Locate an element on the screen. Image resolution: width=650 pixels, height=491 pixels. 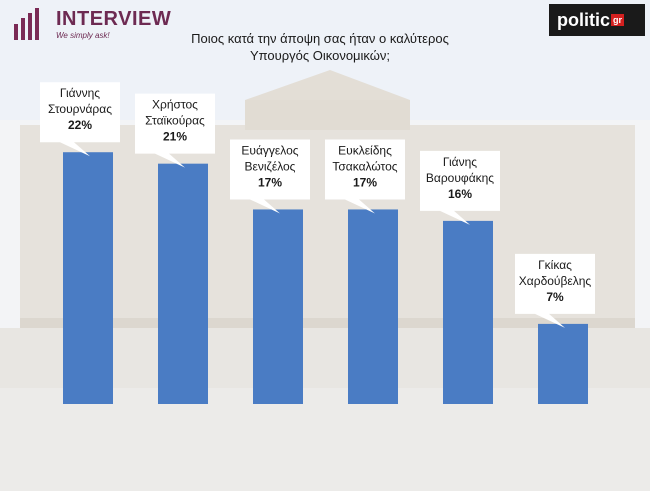
value-label-4: 17% is located at coordinates (365, 182).